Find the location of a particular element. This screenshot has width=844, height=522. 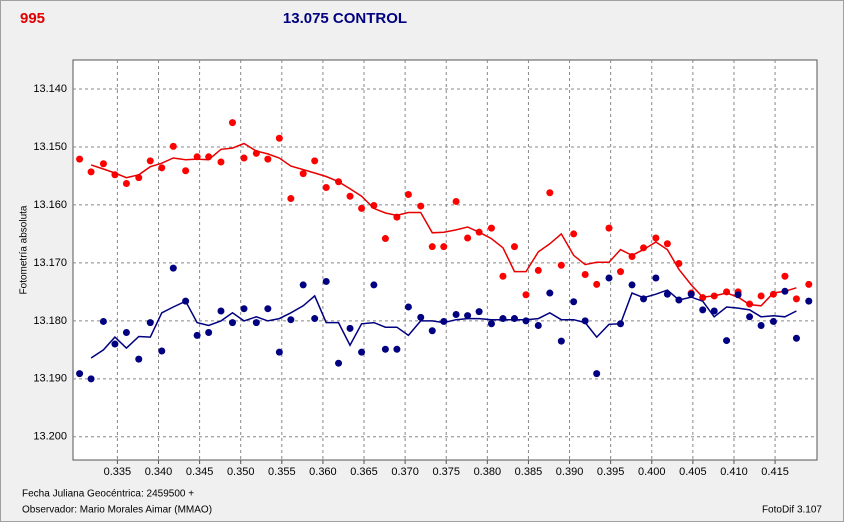

trend-line is located at coordinates (443, 324).